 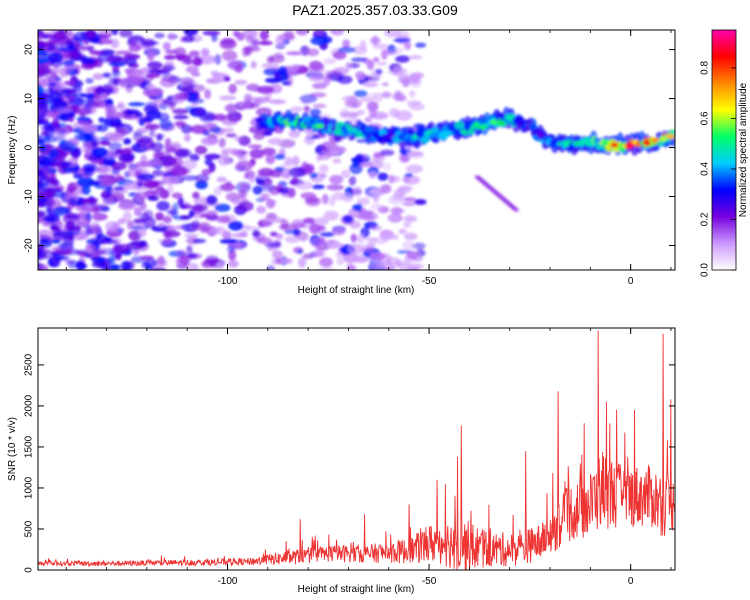 I want to click on y-tick-label: -20, so click(x=29, y=245).